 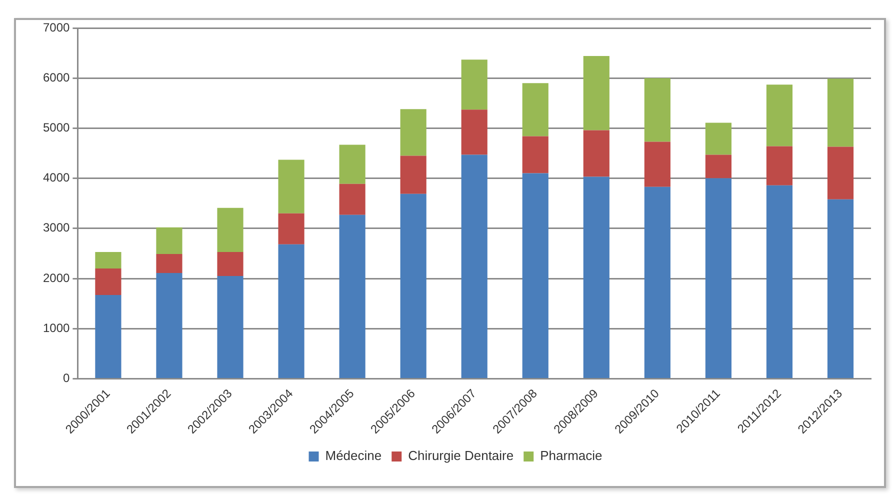 What do you see at coordinates (56, 277) in the screenshot?
I see `y-tick-label: 2000` at bounding box center [56, 277].